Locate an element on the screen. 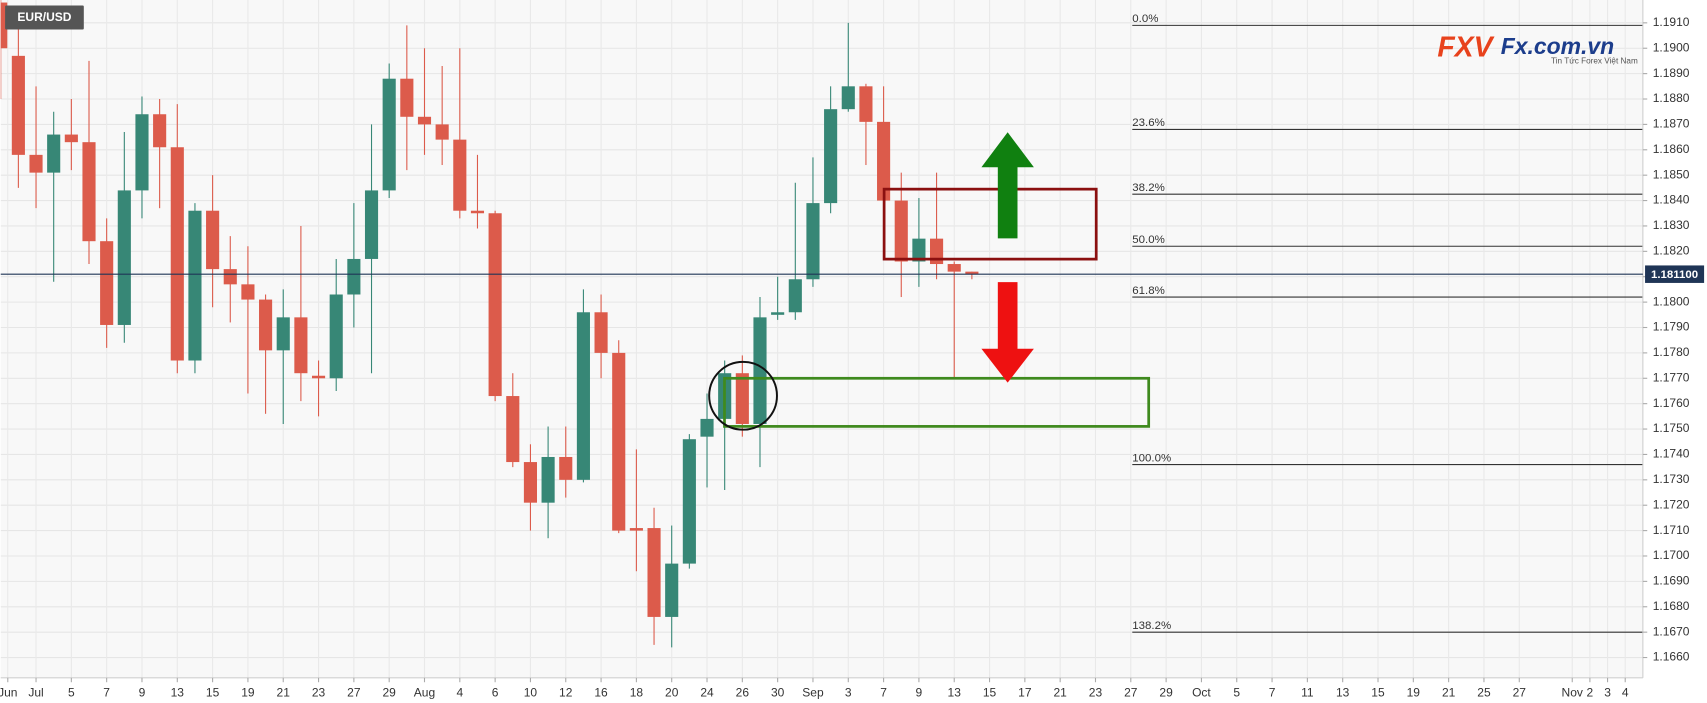 The image size is (1707, 703). fib-label: 138.2% is located at coordinates (1151, 626).